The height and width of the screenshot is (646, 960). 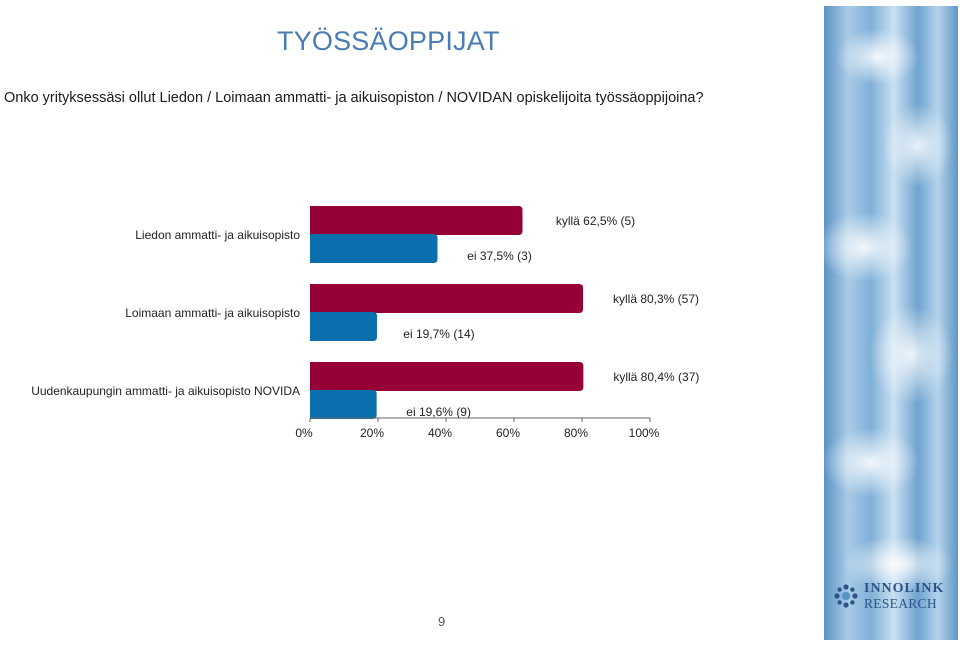 What do you see at coordinates (656, 377) in the screenshot?
I see `kylla-data-label: kyllä 80,4% (37)` at bounding box center [656, 377].